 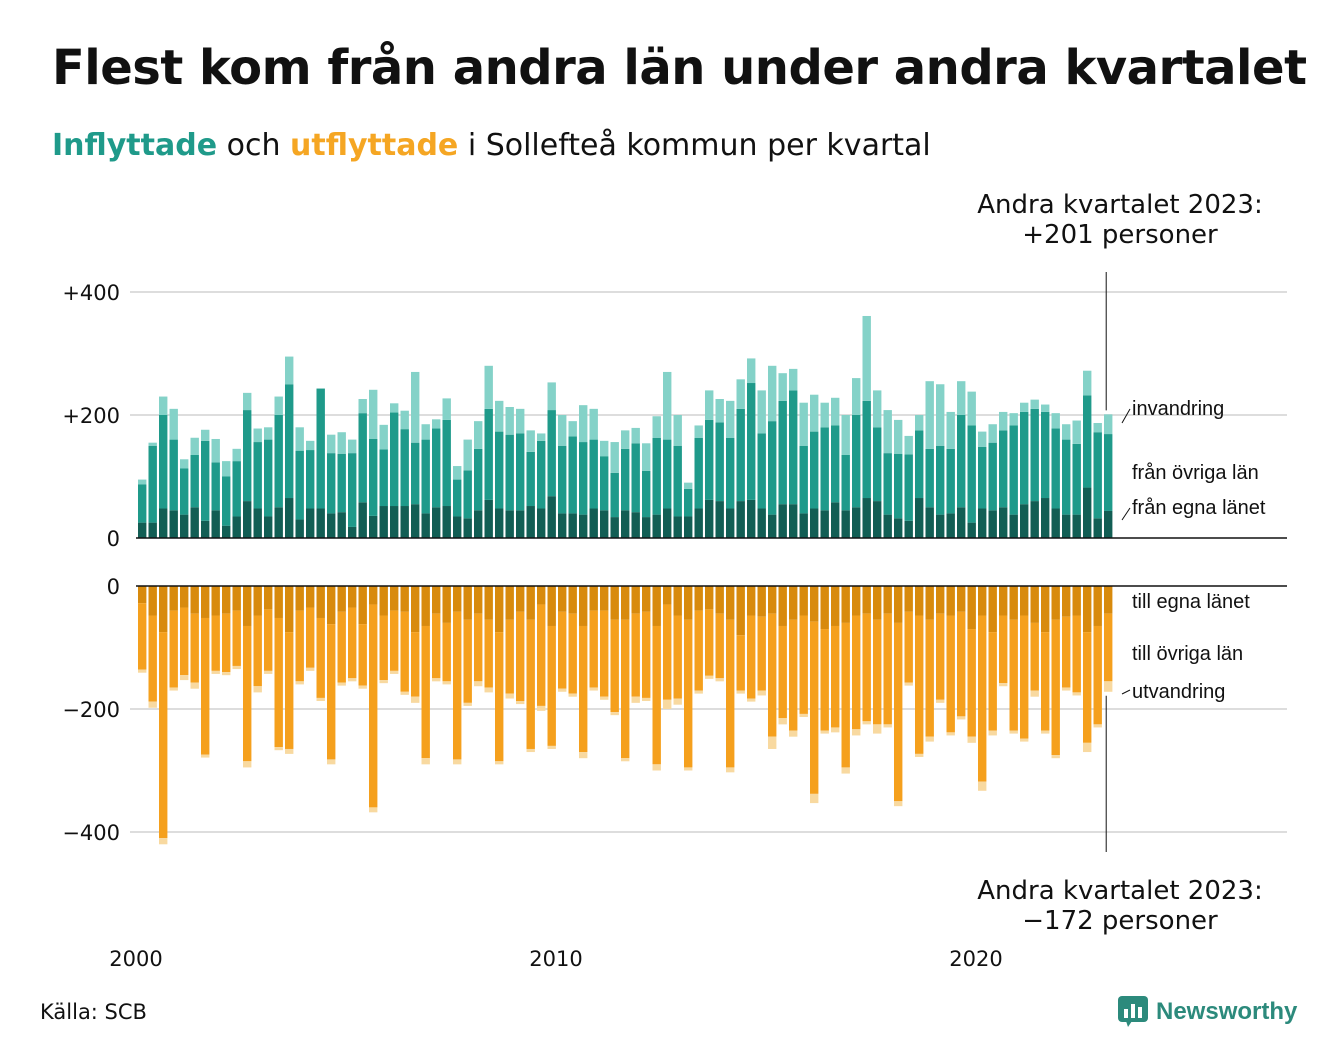 What do you see at coordinates (1178, 692) in the screenshot?
I see `series-label-out: utvandring` at bounding box center [1178, 692].